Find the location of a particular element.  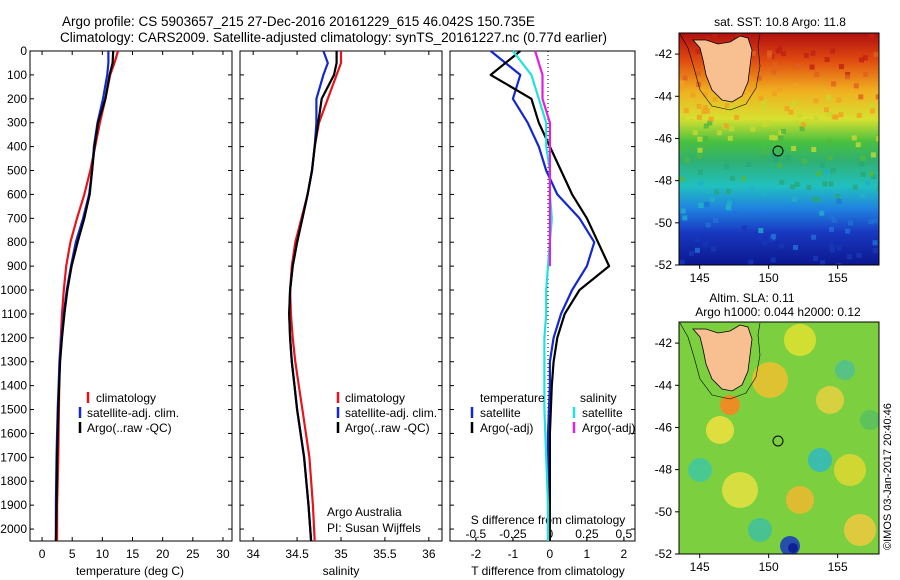

argo-float-marker is located at coordinates (778, 151).